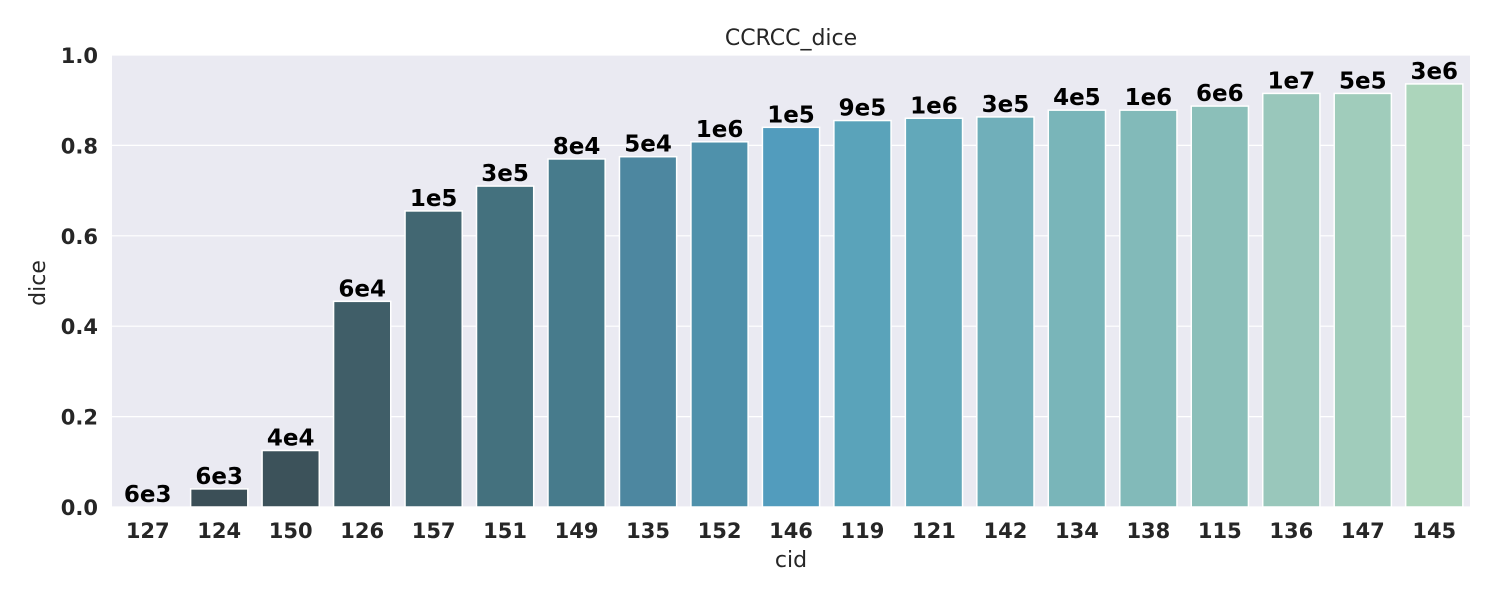  What do you see at coordinates (38, 283) in the screenshot?
I see `y-axis-label: dice` at bounding box center [38, 283].